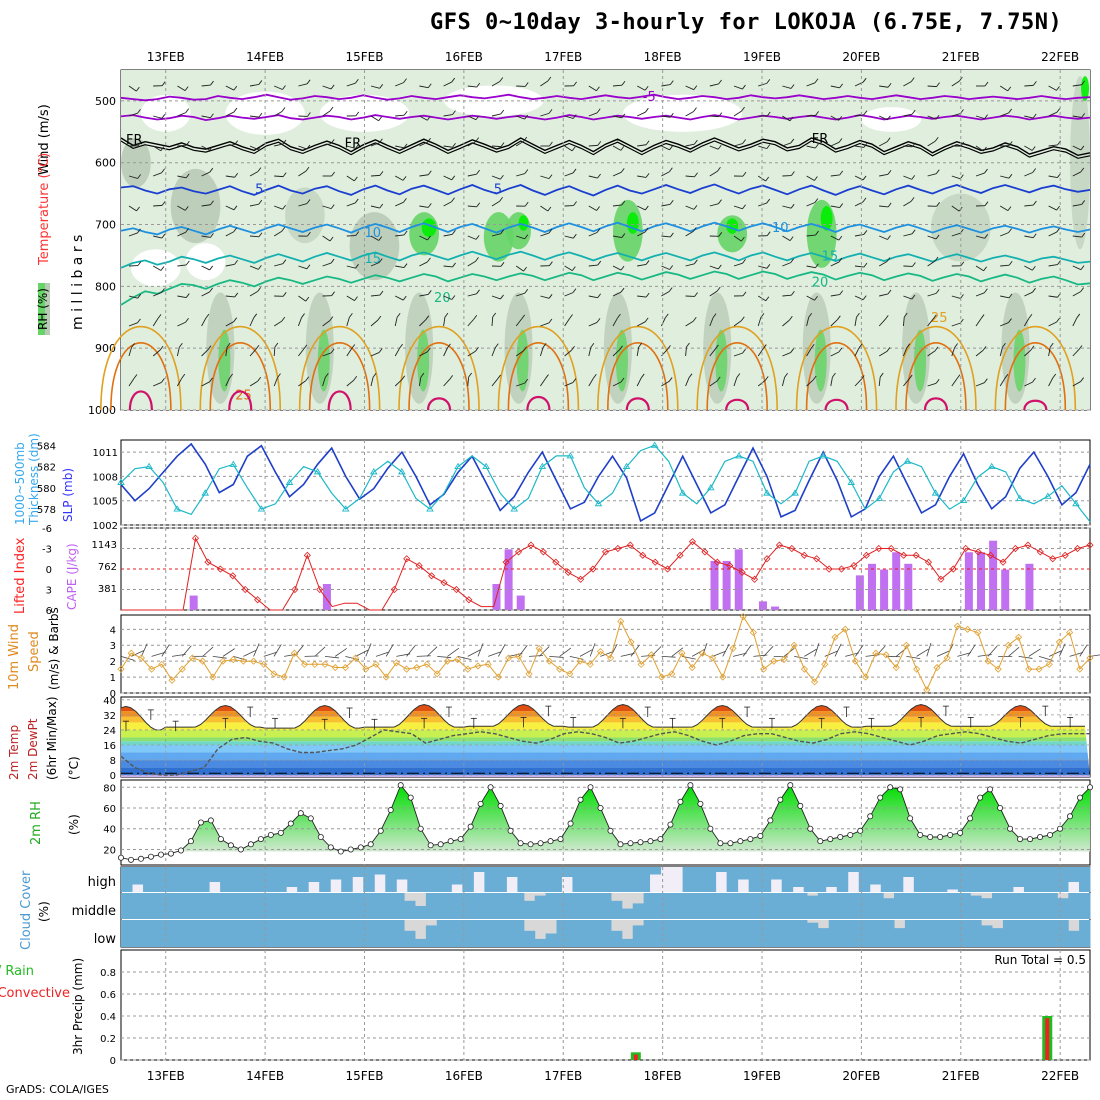  Describe the element at coordinates (113, 662) in the screenshot. I see `wind-tick-label: 2` at that location.